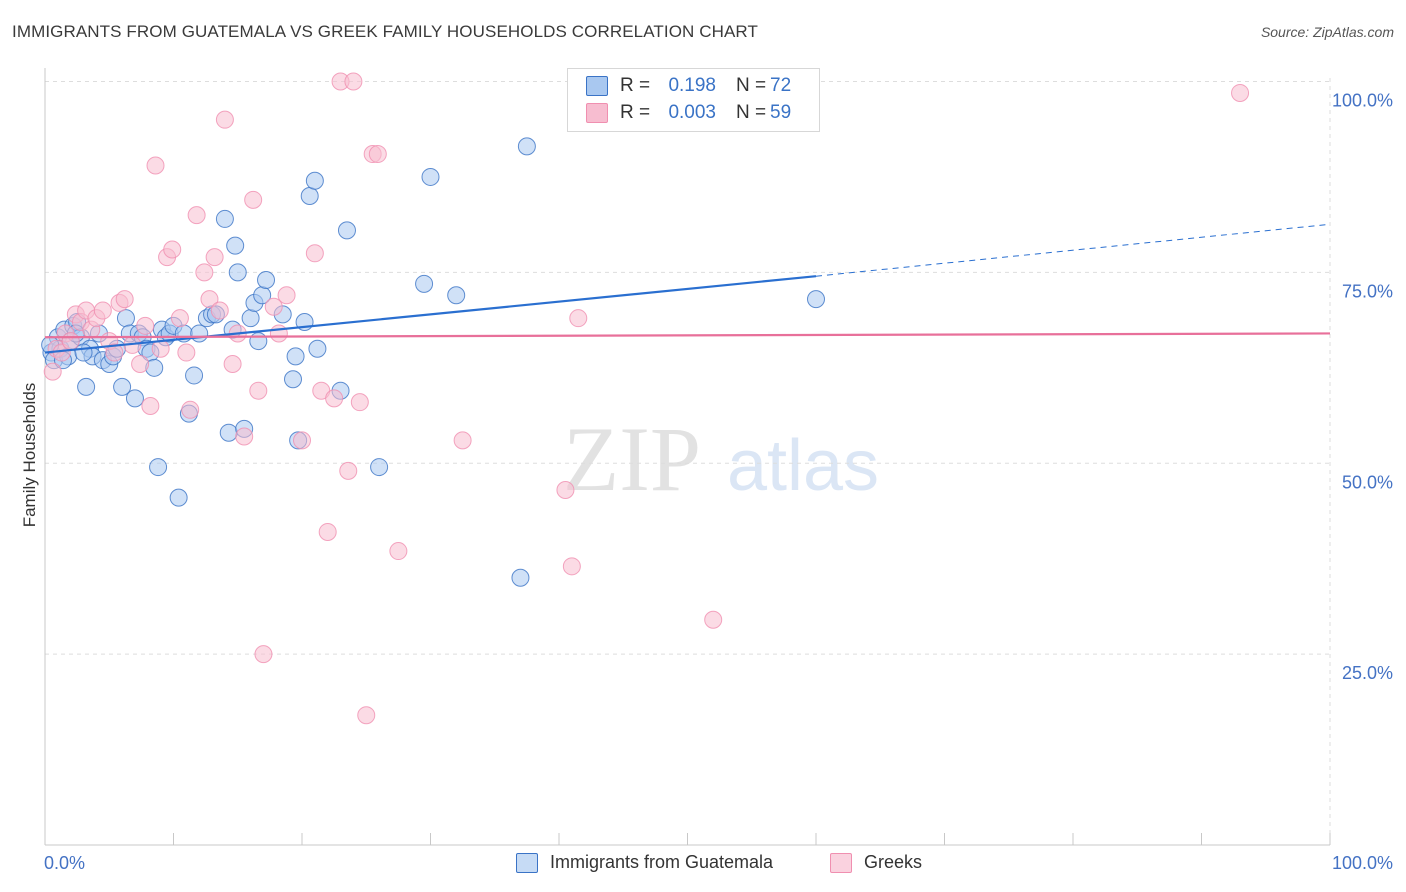 The image size is (1406, 892). I want to click on legend-item-guatemala: Immigrants from Guatemala, so click(644, 862).